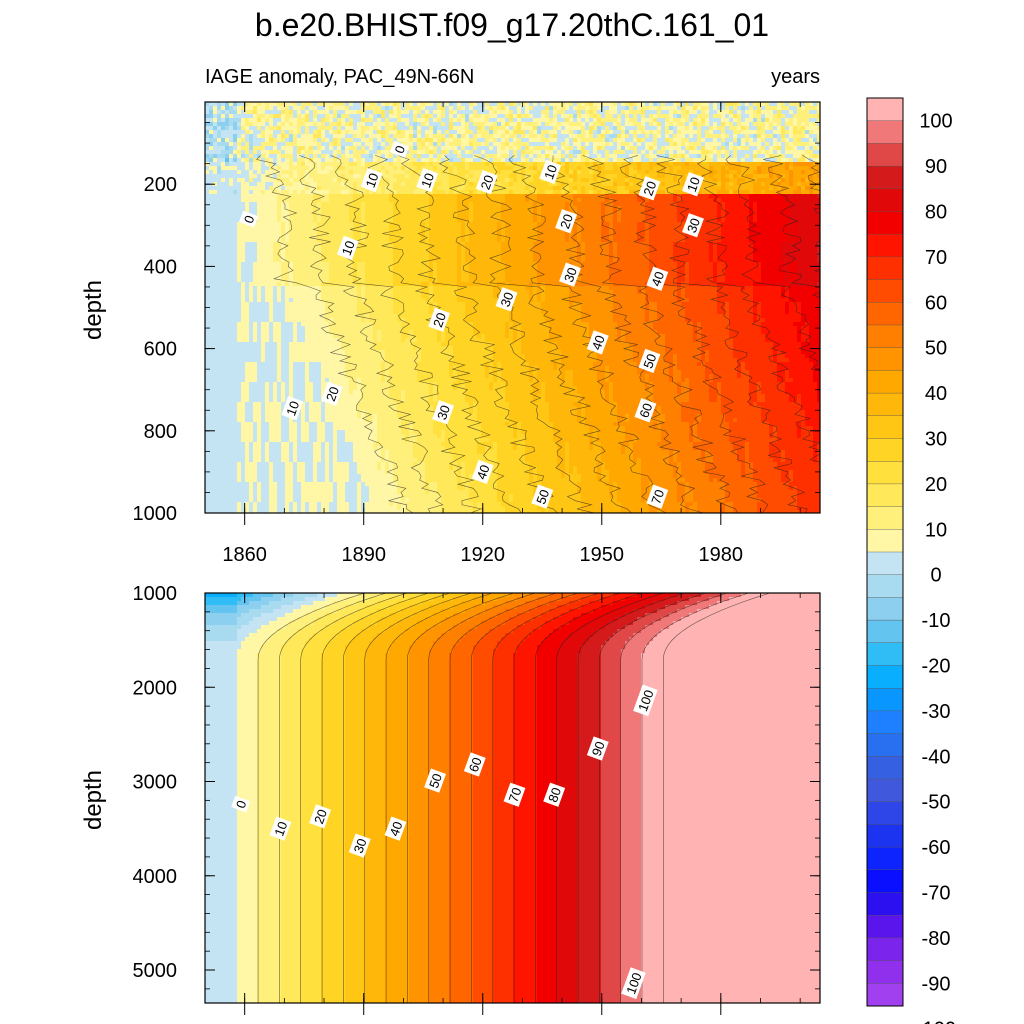 The image size is (1024, 1024). Describe the element at coordinates (474, 764) in the screenshot. I see `bottom-contour-label: 60` at that location.